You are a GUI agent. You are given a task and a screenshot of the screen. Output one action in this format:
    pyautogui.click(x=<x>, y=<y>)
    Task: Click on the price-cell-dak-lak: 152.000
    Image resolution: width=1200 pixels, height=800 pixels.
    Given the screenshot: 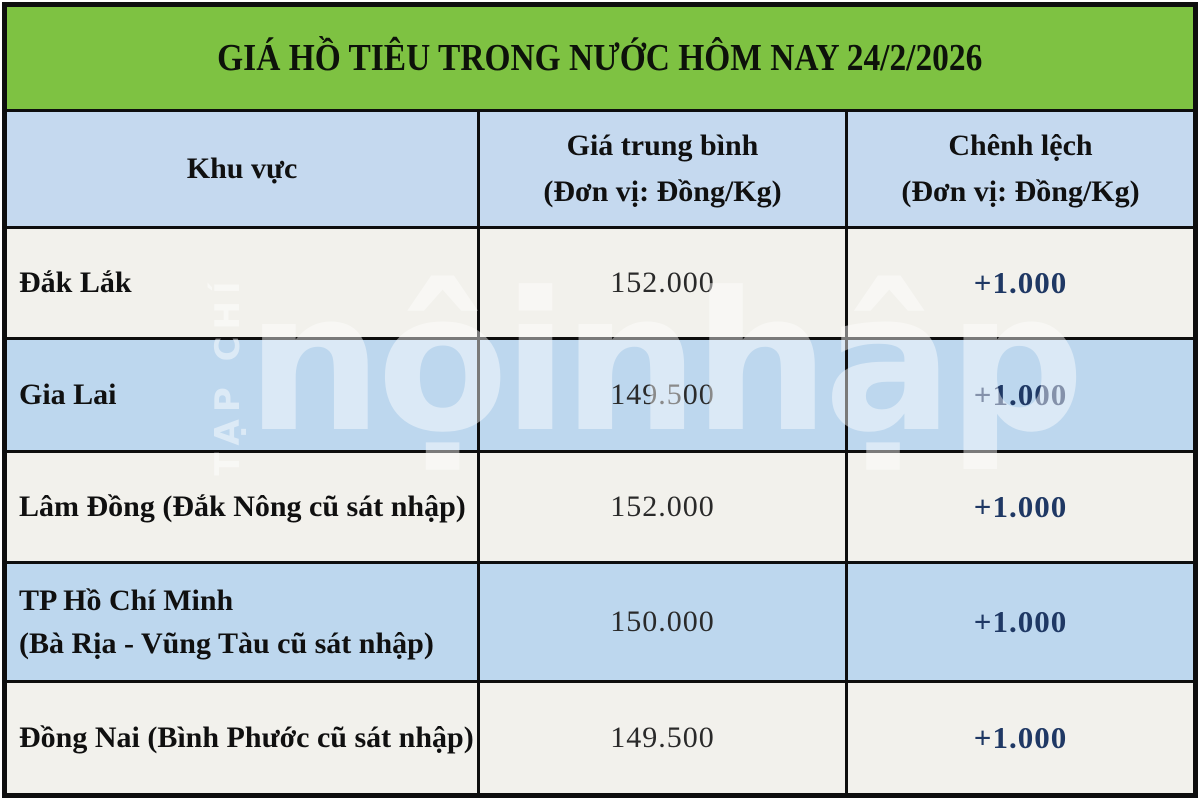 What is the action you would take?
    pyautogui.click(x=662, y=283)
    